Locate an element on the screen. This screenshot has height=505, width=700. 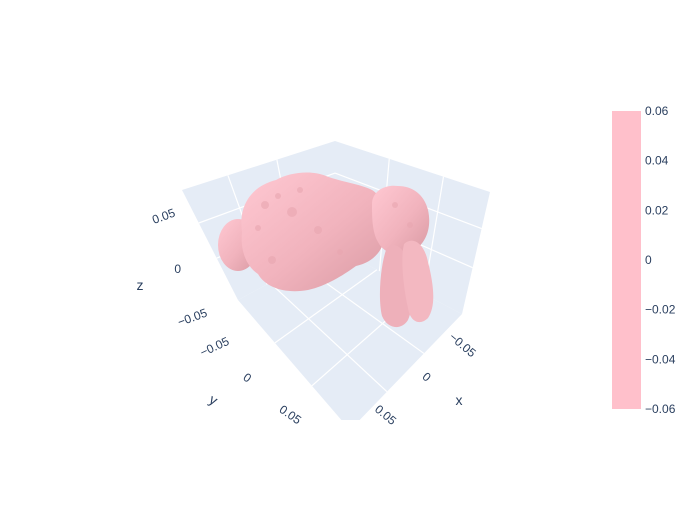
colorbar-tick-label: 0 is located at coordinates (648, 260).